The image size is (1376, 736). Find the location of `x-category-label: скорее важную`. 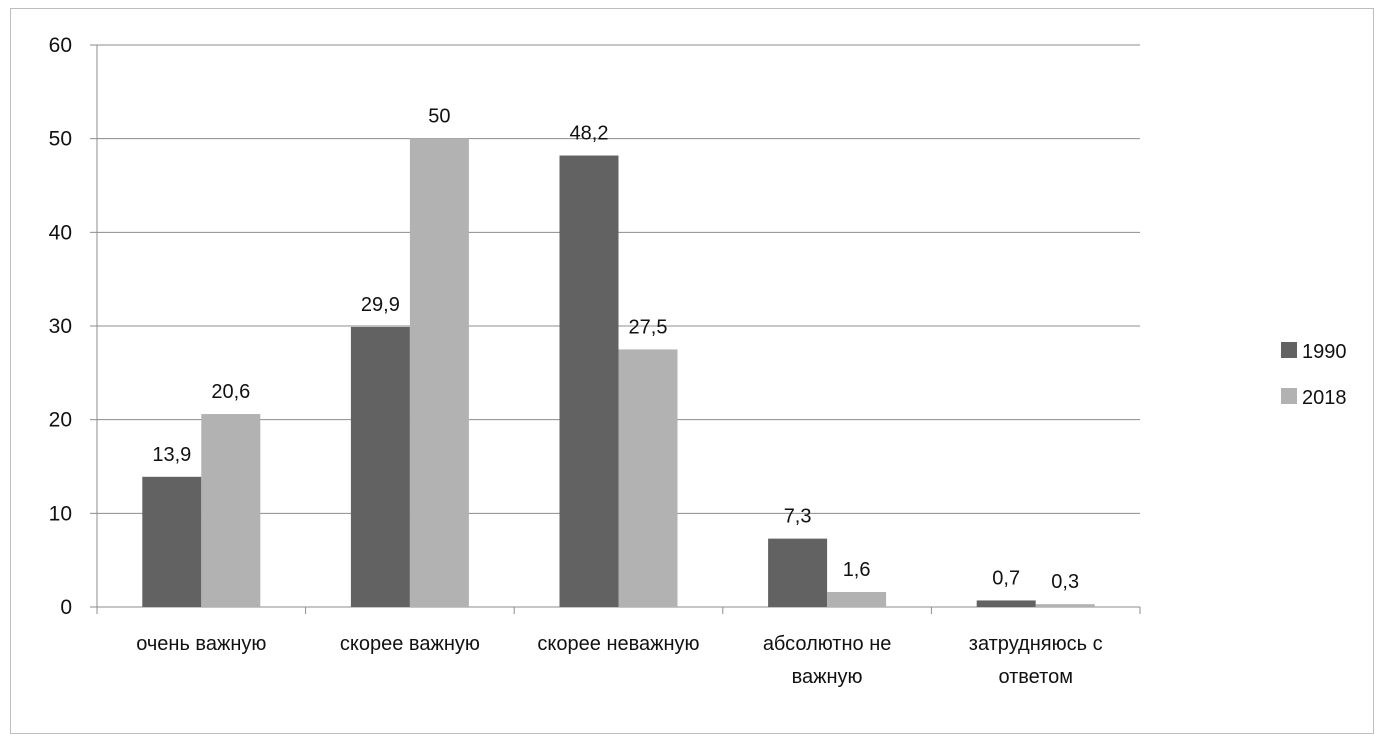

x-category-label: скорее важную is located at coordinates (410, 644).